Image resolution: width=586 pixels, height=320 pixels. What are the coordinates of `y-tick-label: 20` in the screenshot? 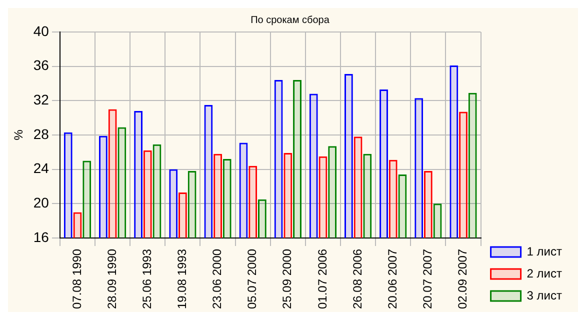 It's located at (41, 202).